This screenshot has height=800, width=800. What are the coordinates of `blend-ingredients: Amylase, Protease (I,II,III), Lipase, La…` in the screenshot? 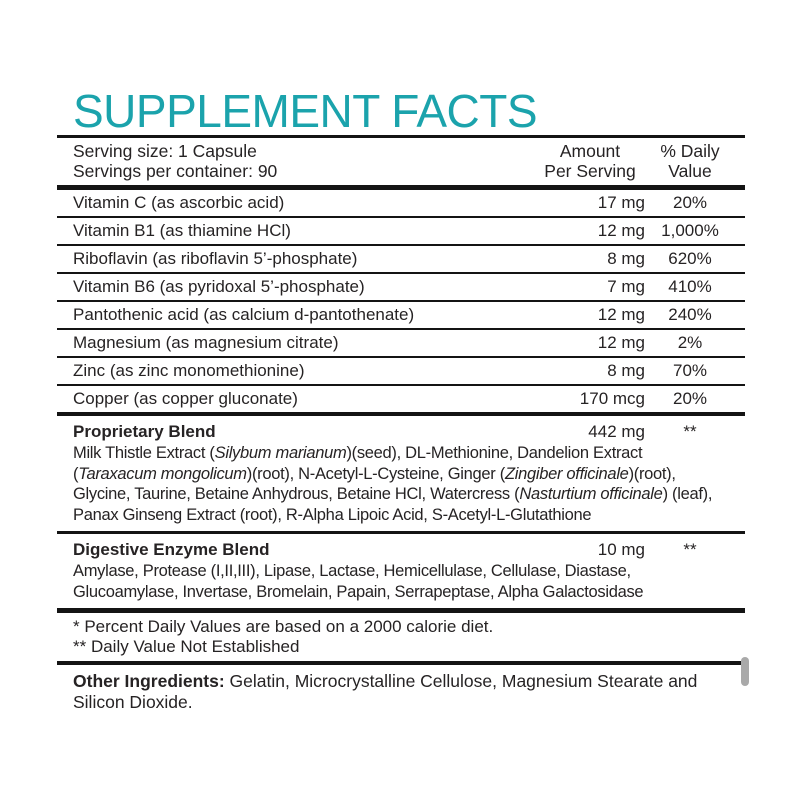 It's located at (358, 581).